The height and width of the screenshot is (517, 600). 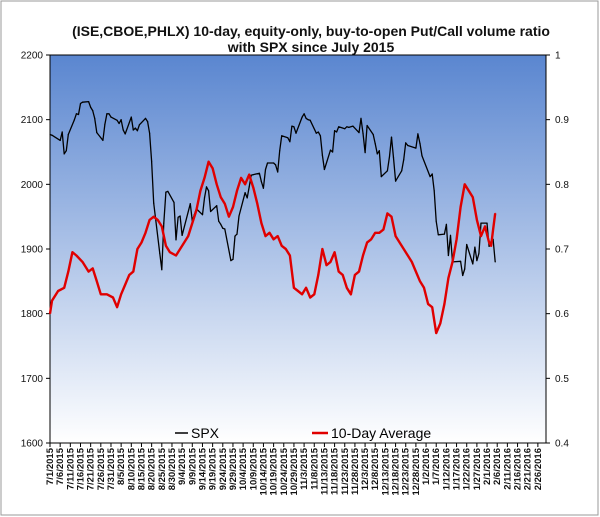 I want to click on x-tick-label: 2/21/2016, so click(x=528, y=469).